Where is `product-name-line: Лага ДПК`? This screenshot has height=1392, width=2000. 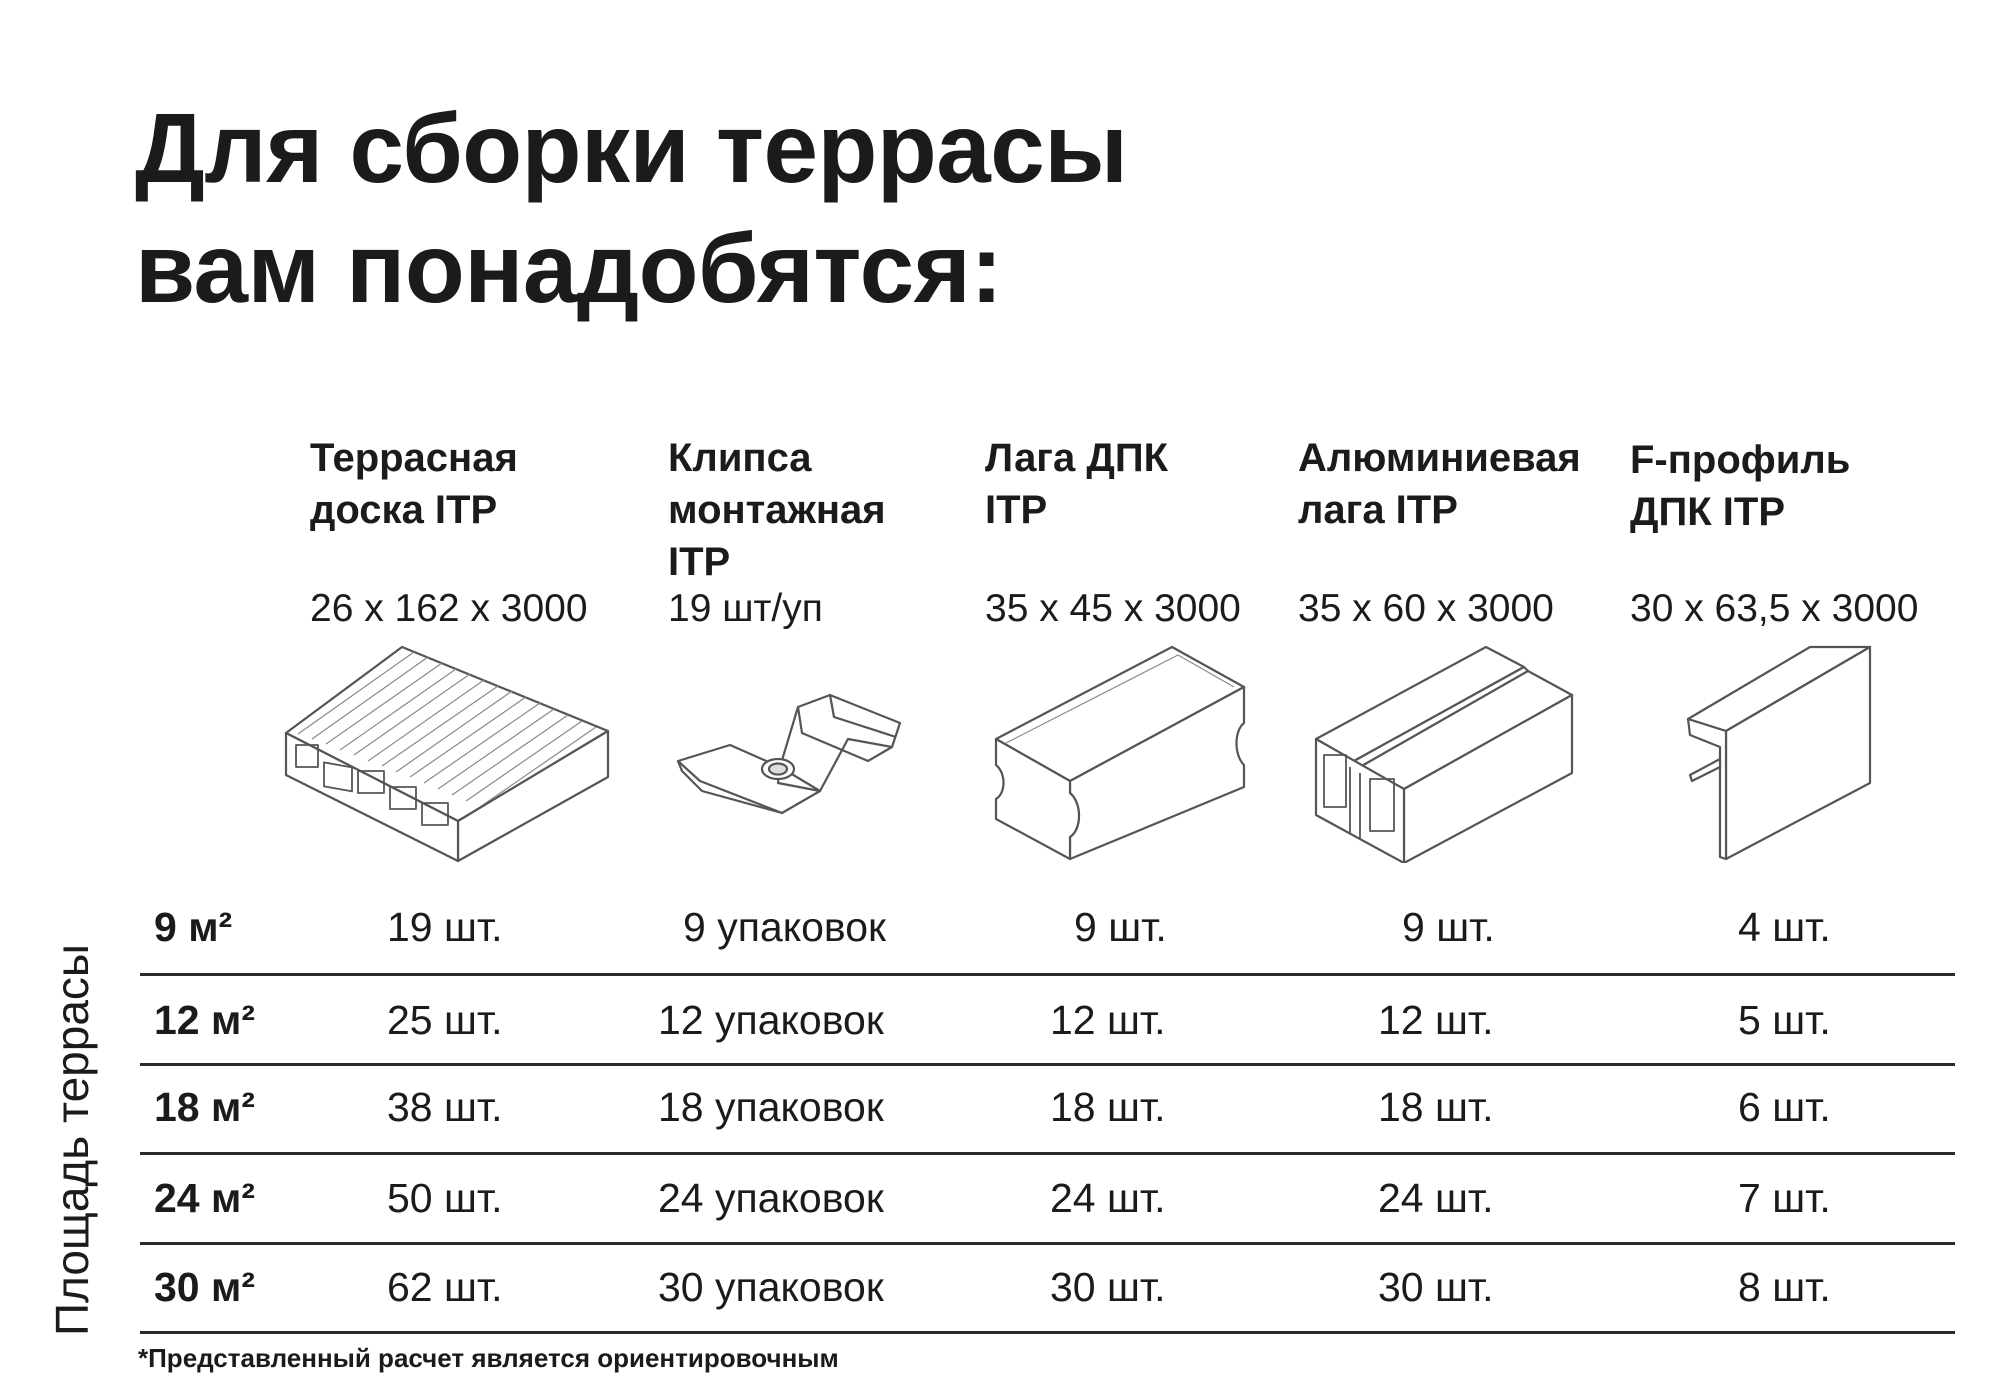
product-name-line: Лага ДПК is located at coordinates (1076, 458).